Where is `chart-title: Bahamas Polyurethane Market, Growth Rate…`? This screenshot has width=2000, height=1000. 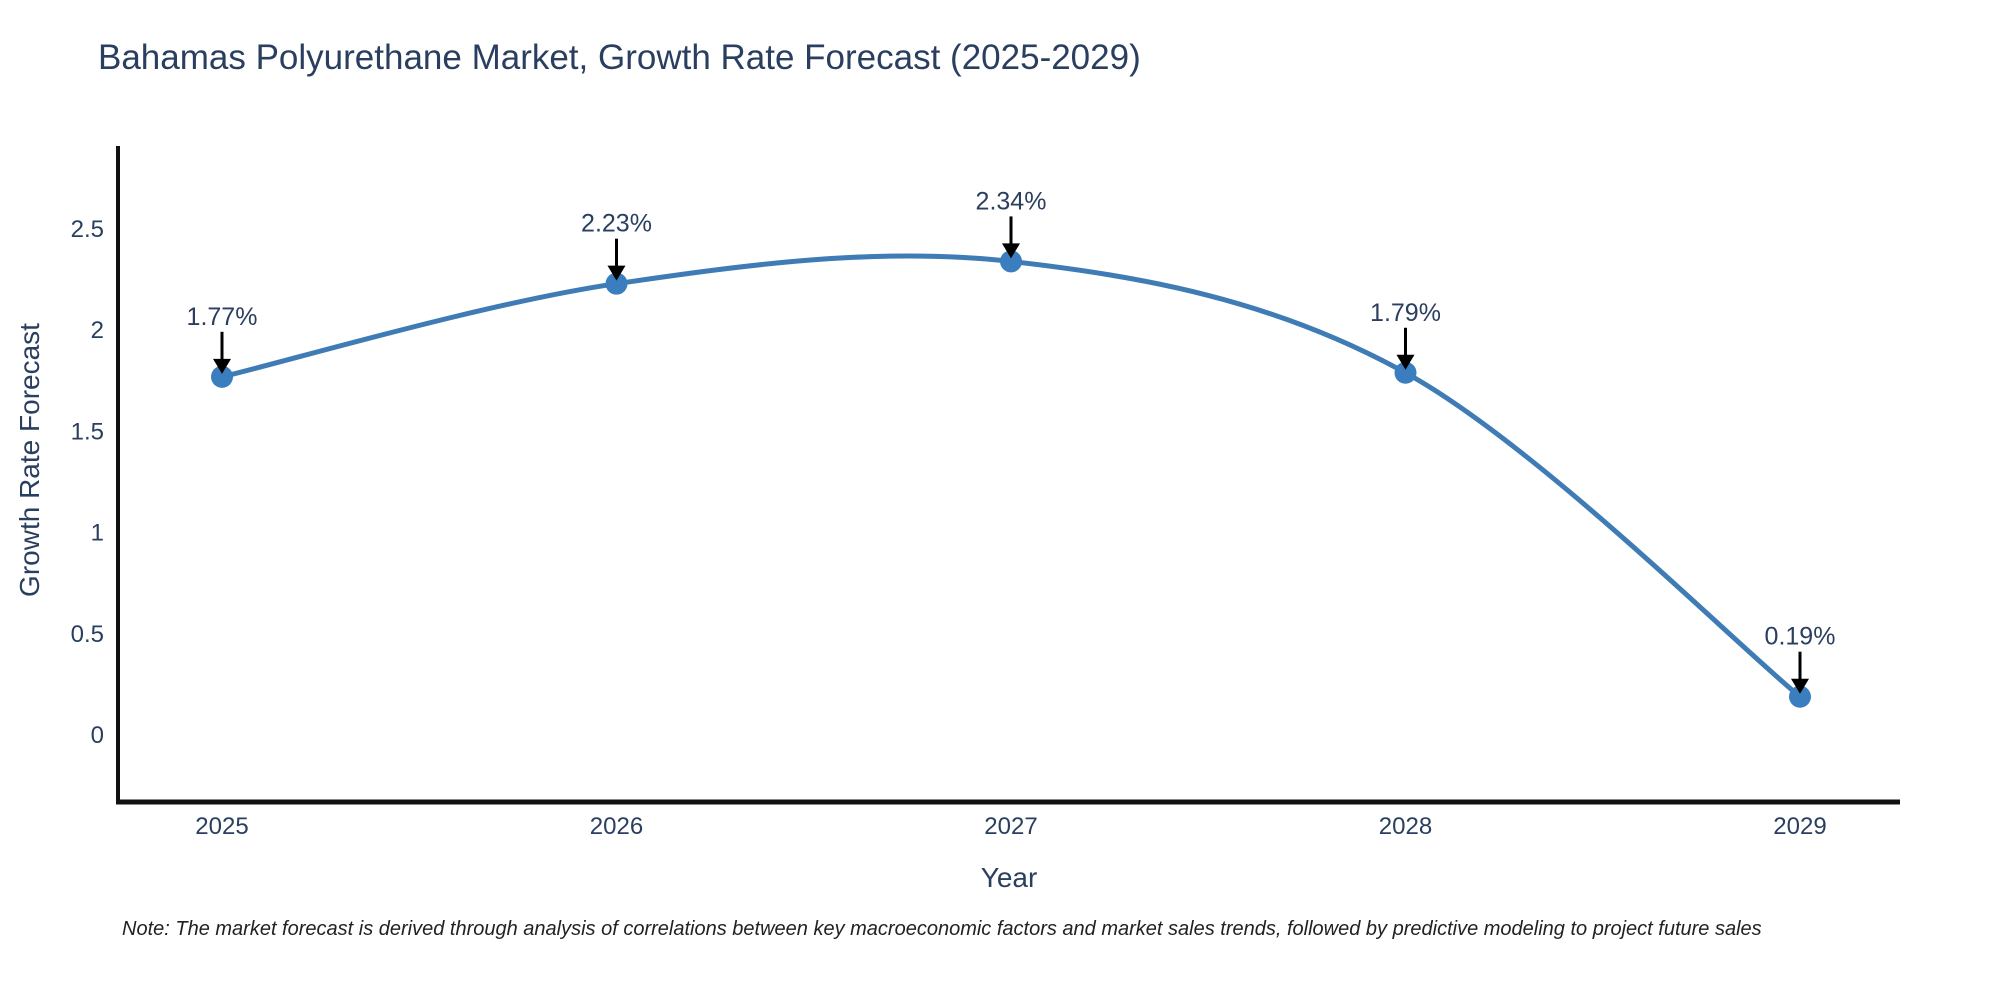
chart-title: Bahamas Polyurethane Market, Growth Rate… is located at coordinates (619, 57).